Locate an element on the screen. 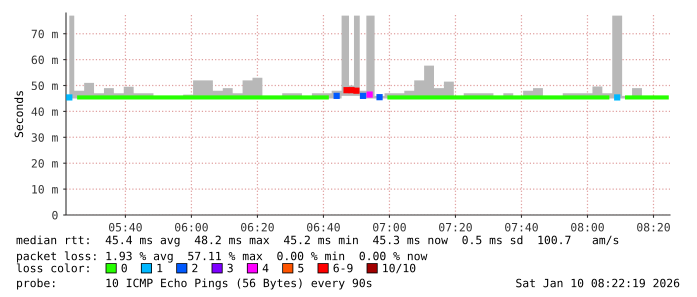  x-tick-label: 08:20 is located at coordinates (653, 227).